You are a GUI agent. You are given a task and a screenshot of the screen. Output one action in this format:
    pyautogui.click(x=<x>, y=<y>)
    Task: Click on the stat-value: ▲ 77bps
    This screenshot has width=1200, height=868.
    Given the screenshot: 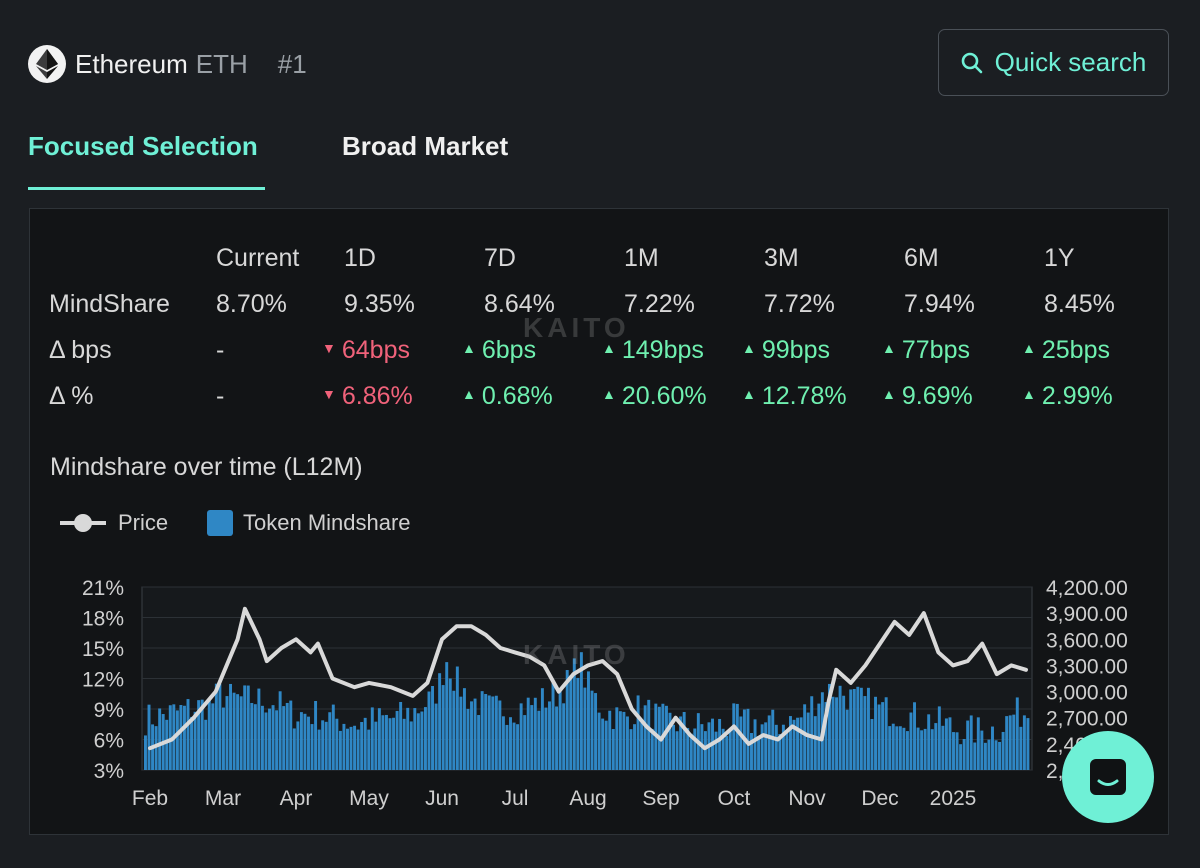 What is the action you would take?
    pyautogui.click(x=926, y=350)
    